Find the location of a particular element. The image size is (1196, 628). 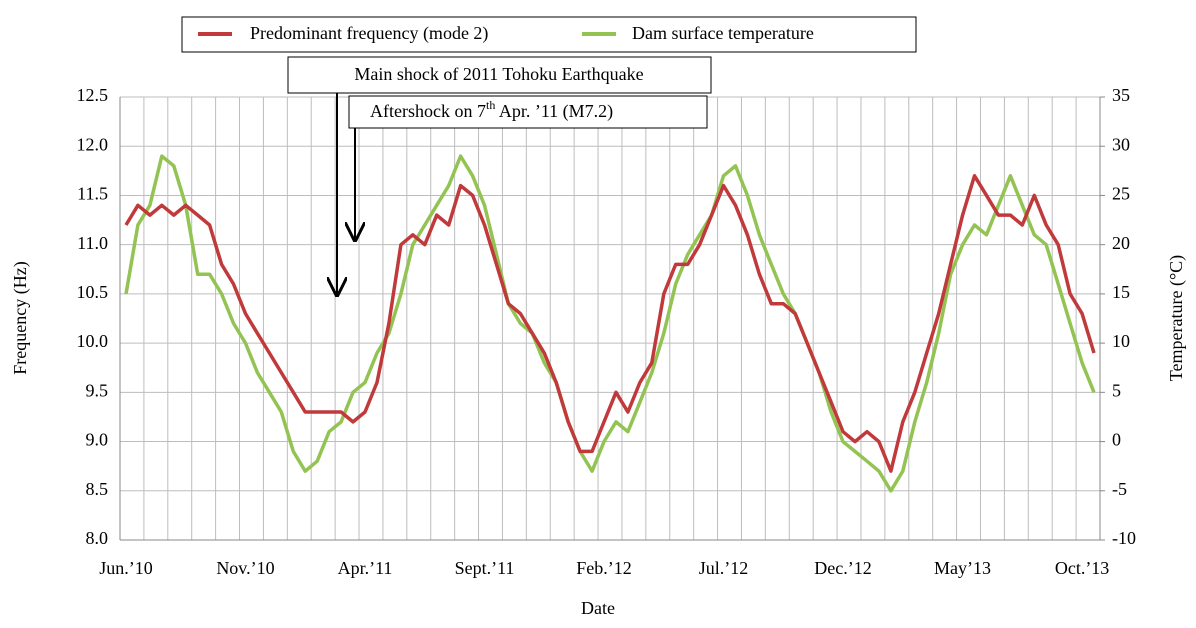

x-tick-label: Nov.’10 is located at coordinates (245, 568).